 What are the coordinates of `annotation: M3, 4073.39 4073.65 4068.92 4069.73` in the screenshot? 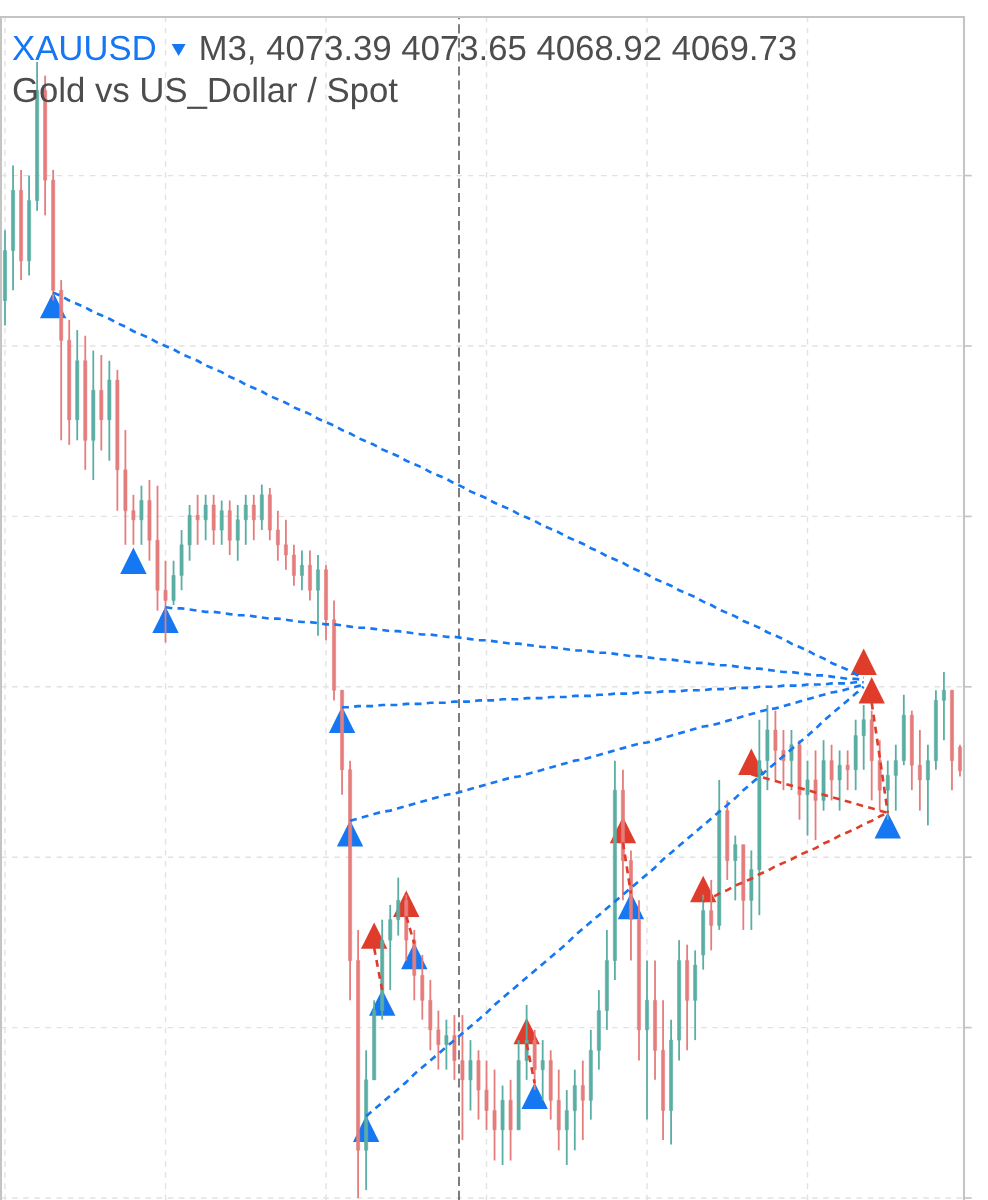 It's located at (498, 50).